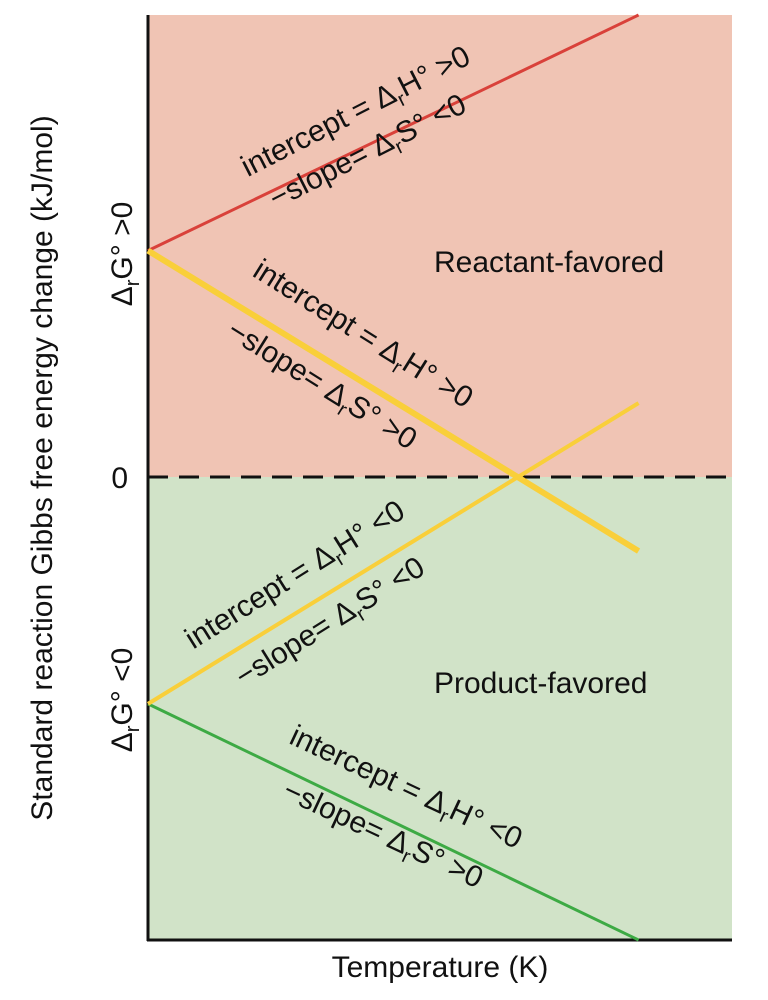  Describe the element at coordinates (549, 262) in the screenshot. I see `reactant-favored-label: Reactant-favored` at that location.